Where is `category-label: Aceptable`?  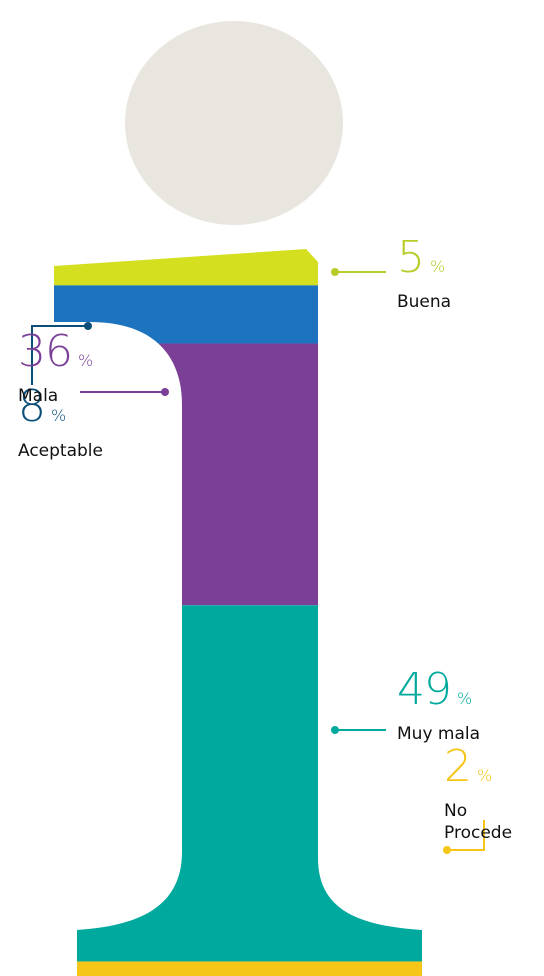 category-label: Aceptable is located at coordinates (60, 451).